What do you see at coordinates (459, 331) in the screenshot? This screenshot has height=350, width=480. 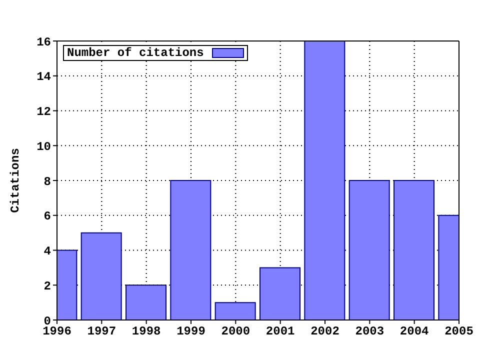 I see `x-tick-label: 2005` at bounding box center [459, 331].